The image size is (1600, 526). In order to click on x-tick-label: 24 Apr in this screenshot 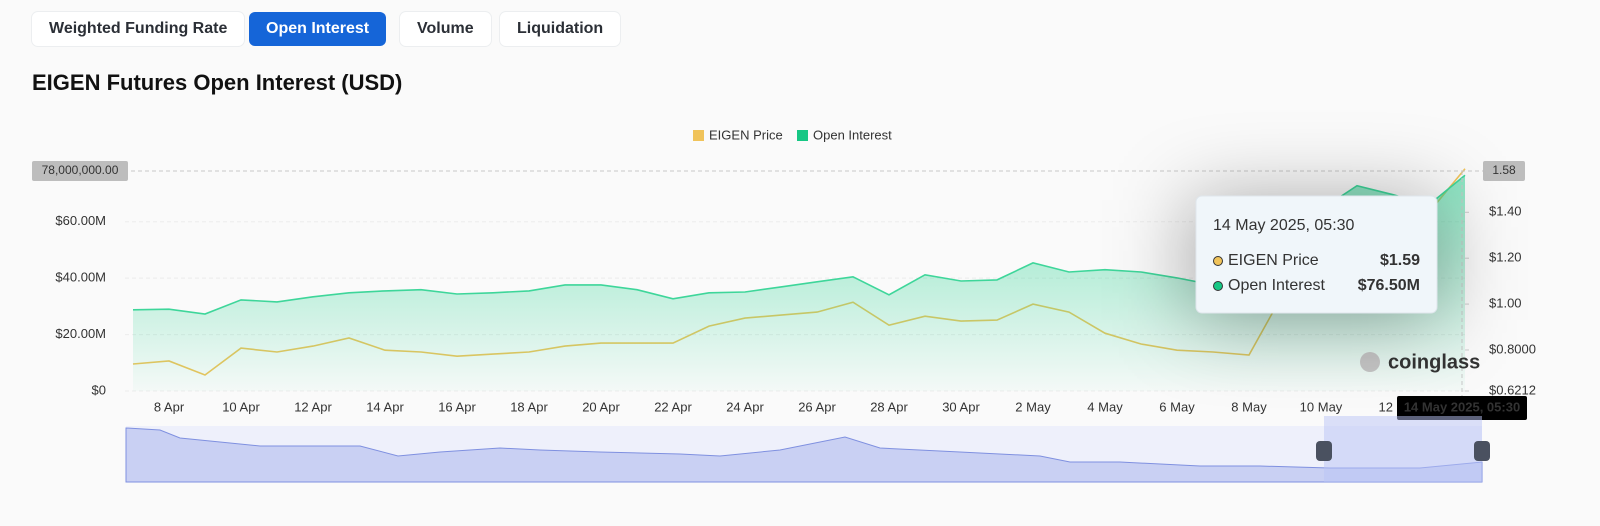, I will do `click(745, 406)`.